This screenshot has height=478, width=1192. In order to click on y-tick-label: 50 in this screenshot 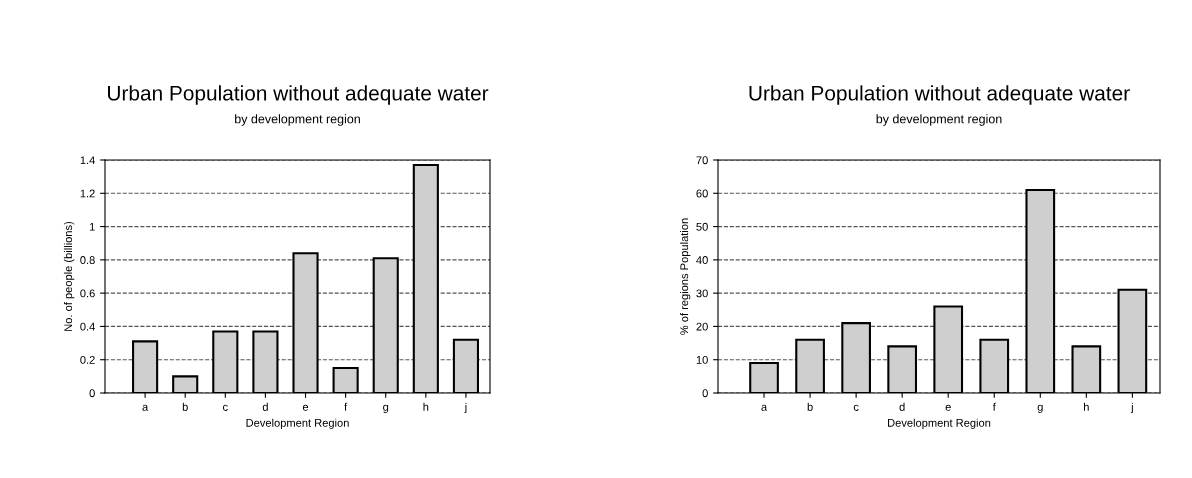, I will do `click(702, 226)`.